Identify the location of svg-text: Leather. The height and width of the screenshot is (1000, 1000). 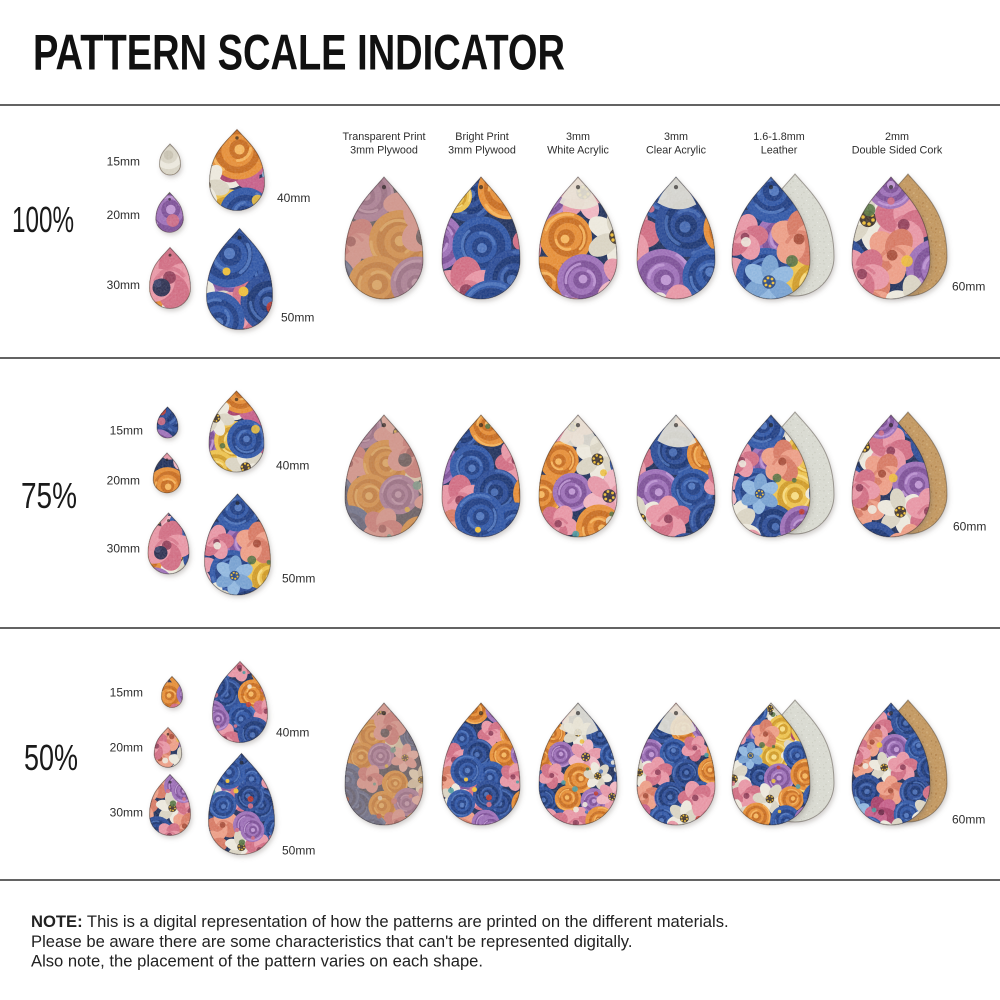
(779, 151).